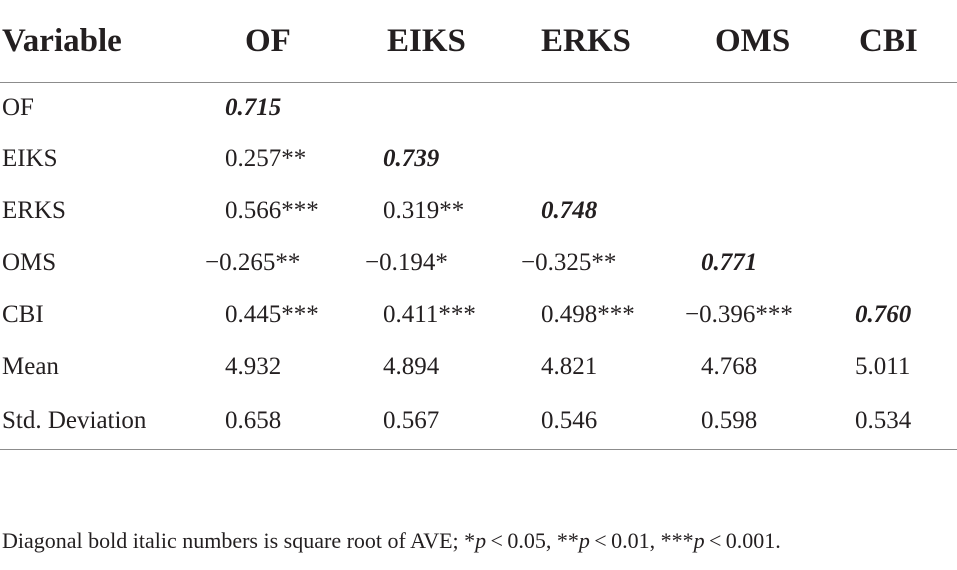  Describe the element at coordinates (443, 421) in the screenshot. I see `cell-value: 0.567` at that location.